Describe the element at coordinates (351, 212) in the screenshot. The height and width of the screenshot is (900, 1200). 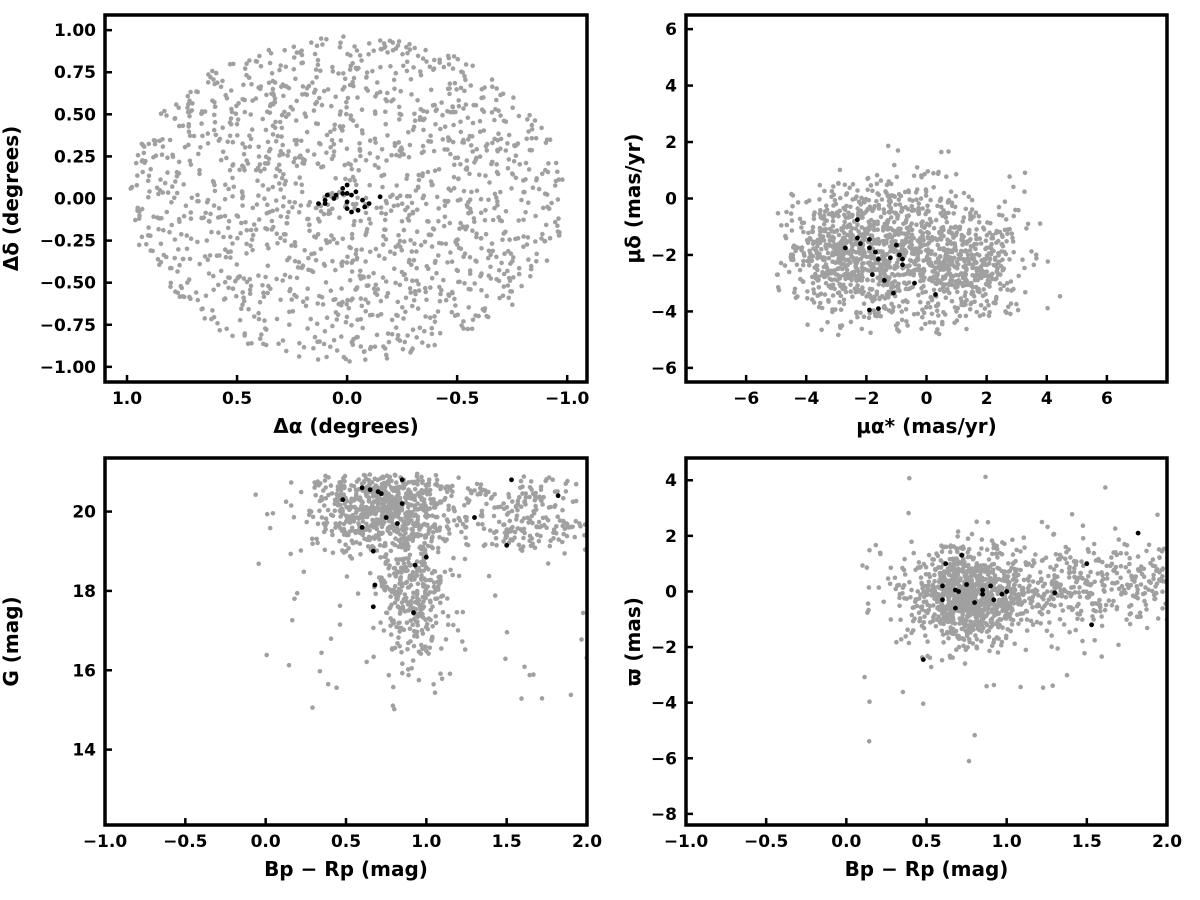
I see `sky-member-point` at that location.